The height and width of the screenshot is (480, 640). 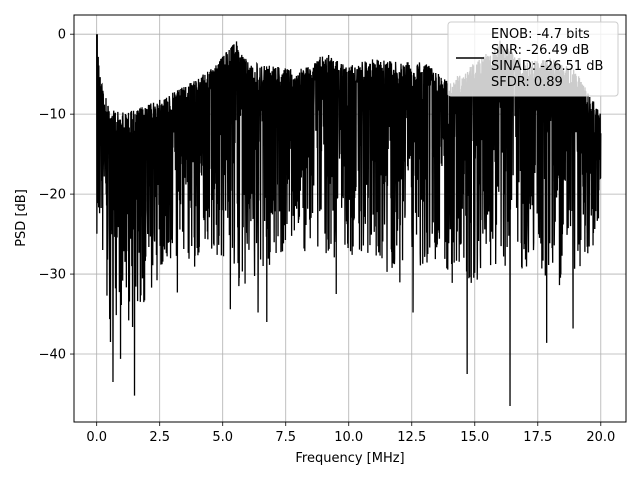 I want to click on y-tick-label: 0, so click(x=62, y=35).